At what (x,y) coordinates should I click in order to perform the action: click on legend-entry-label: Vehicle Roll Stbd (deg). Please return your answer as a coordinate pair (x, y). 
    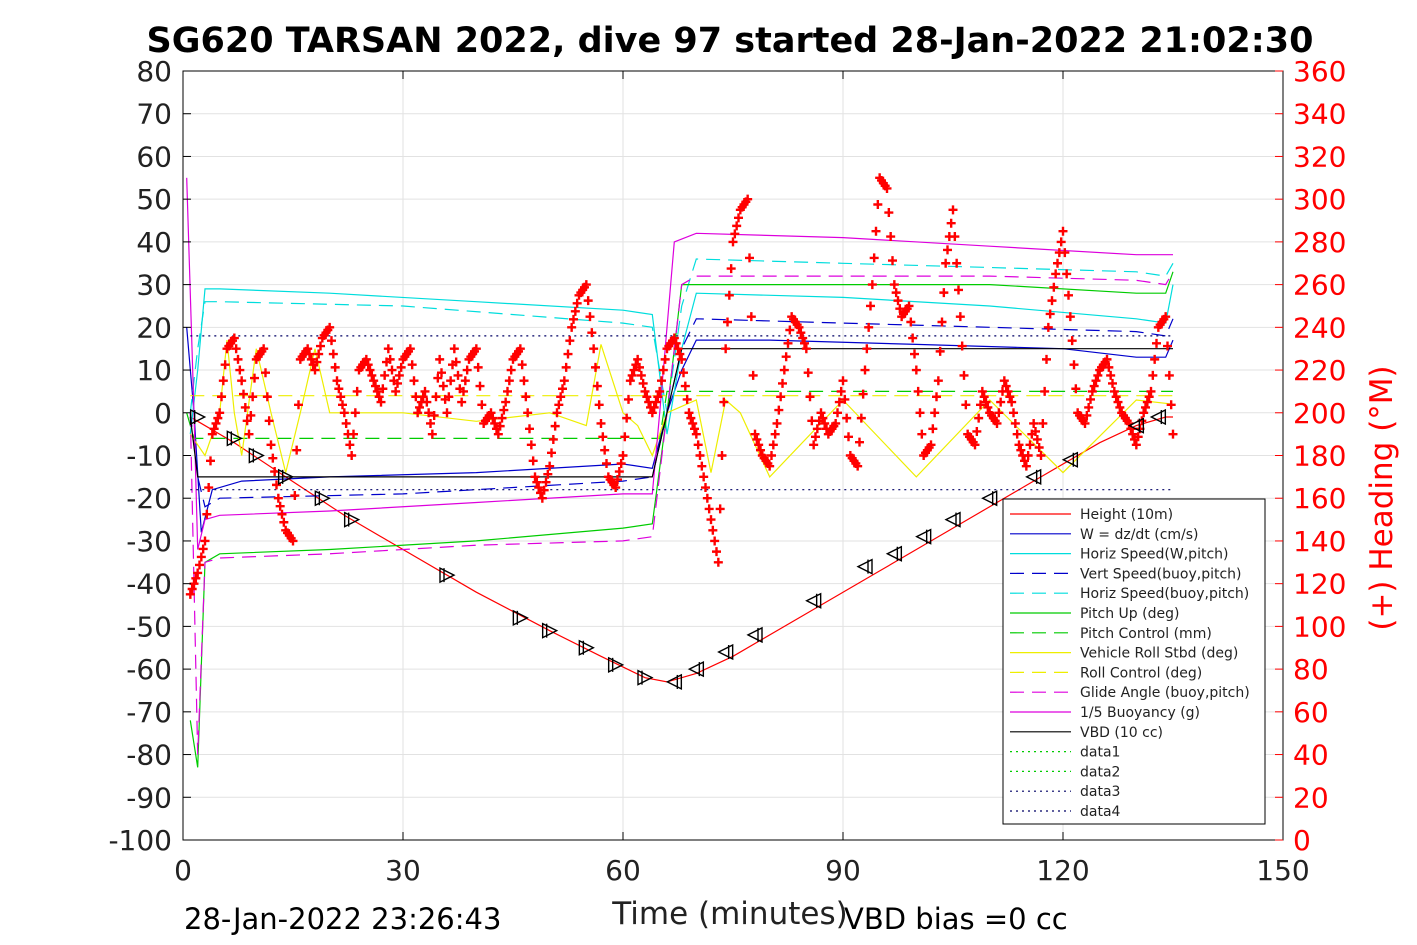
    Looking at the image, I should click on (1159, 654).